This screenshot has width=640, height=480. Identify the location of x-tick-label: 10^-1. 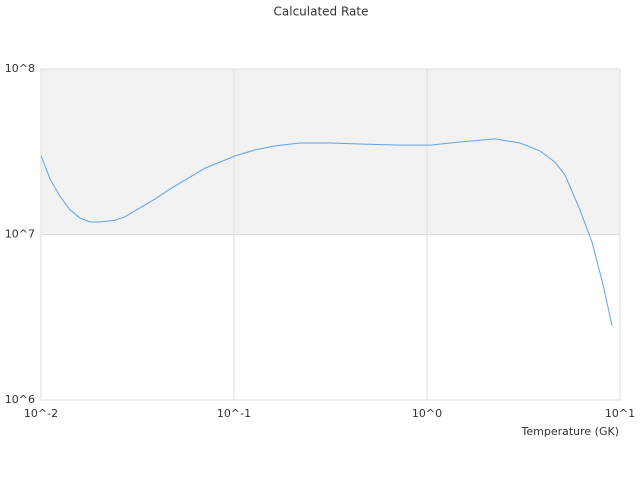
(234, 413).